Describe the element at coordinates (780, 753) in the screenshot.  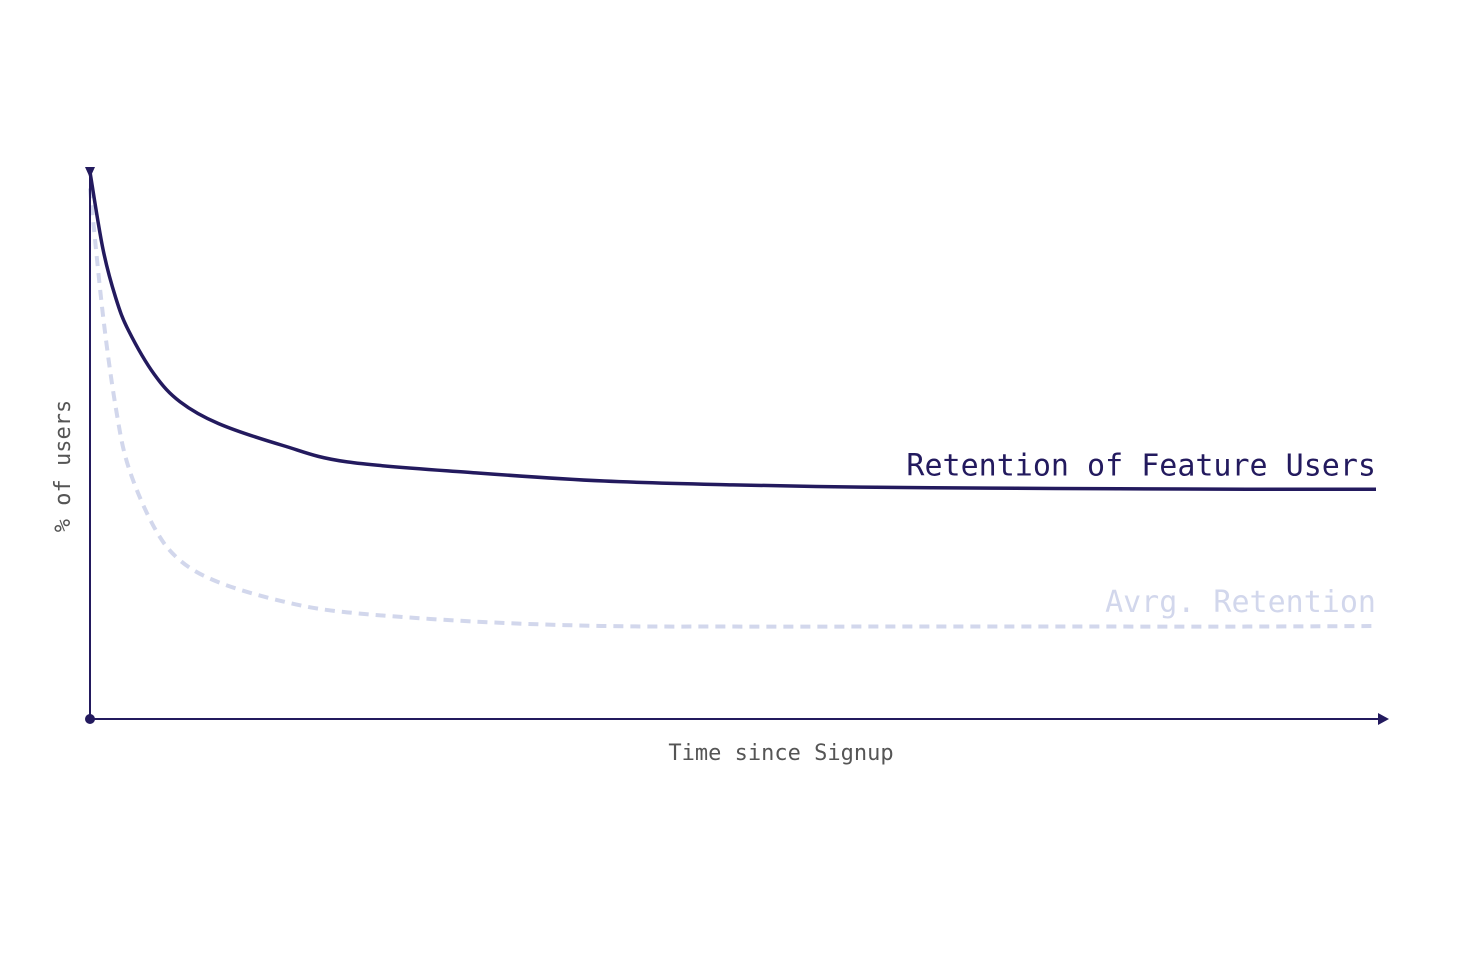
I see `x-axis-label: Time since Signup` at that location.